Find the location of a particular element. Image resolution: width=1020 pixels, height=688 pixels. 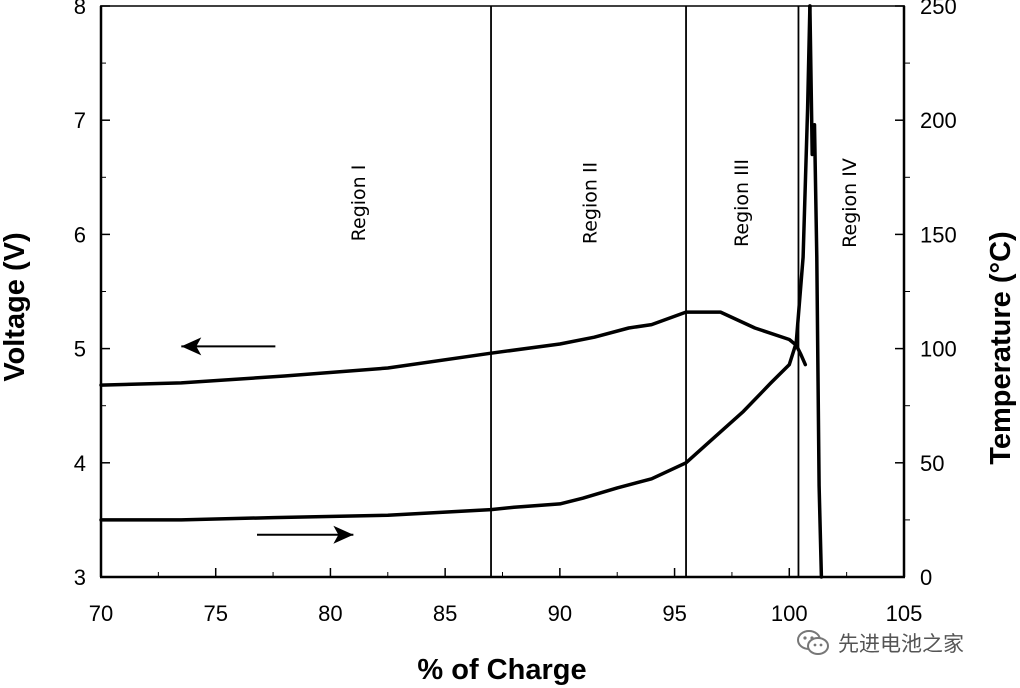

arrow-right is located at coordinates (305, 534).